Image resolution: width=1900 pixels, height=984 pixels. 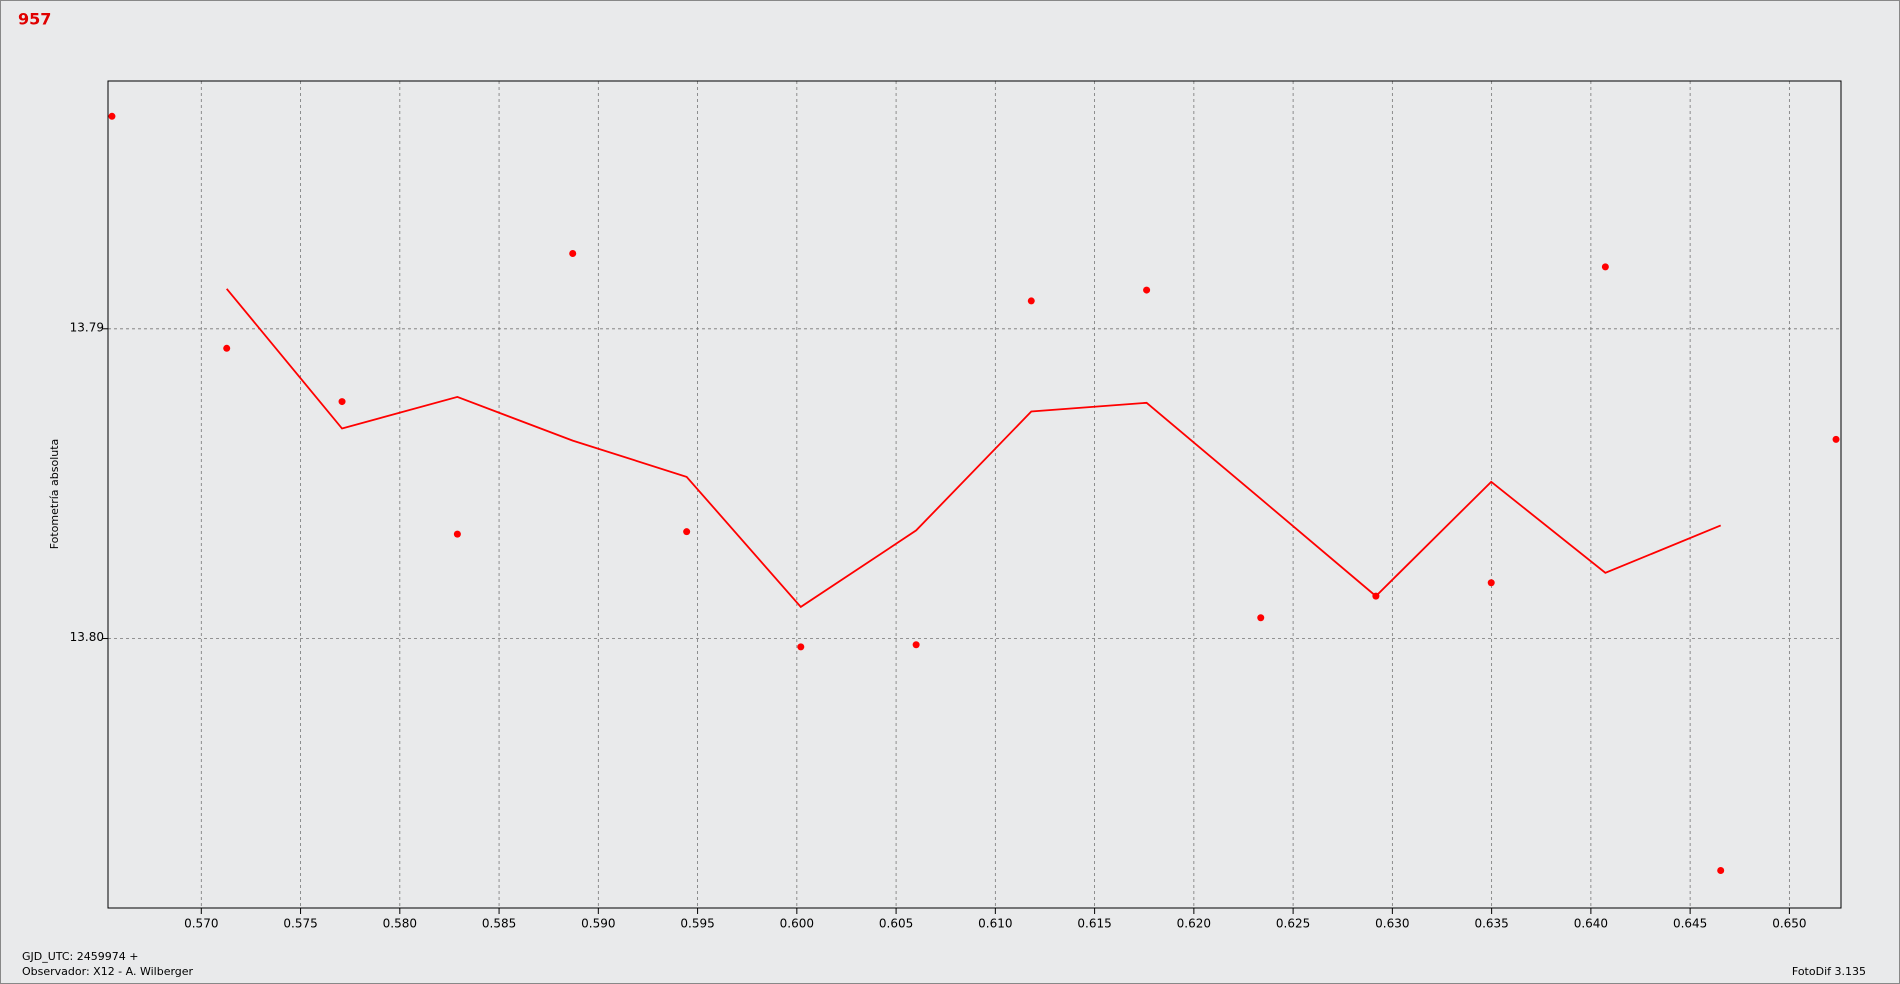 What do you see at coordinates (1194, 924) in the screenshot?
I see `x-tick-label: 0.620` at bounding box center [1194, 924].